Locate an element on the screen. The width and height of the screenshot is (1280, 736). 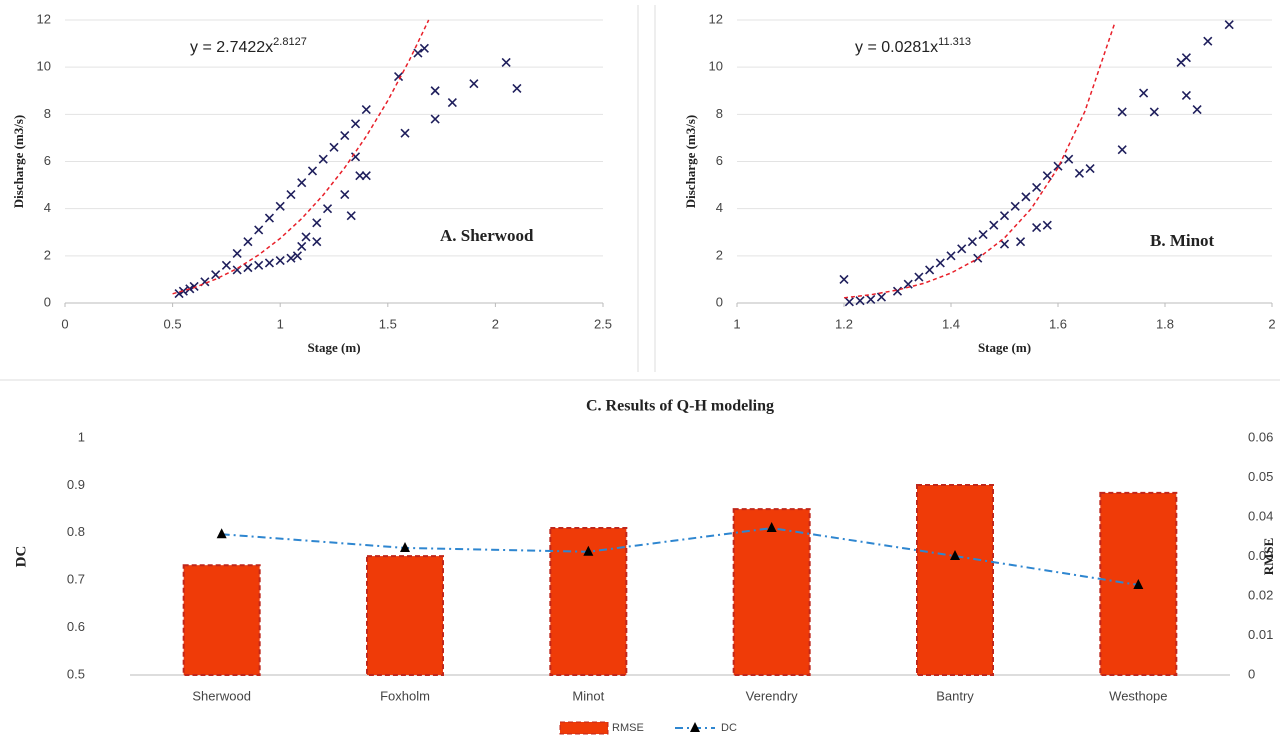
y2-tick-label: 0.04 is located at coordinates (1260, 515).